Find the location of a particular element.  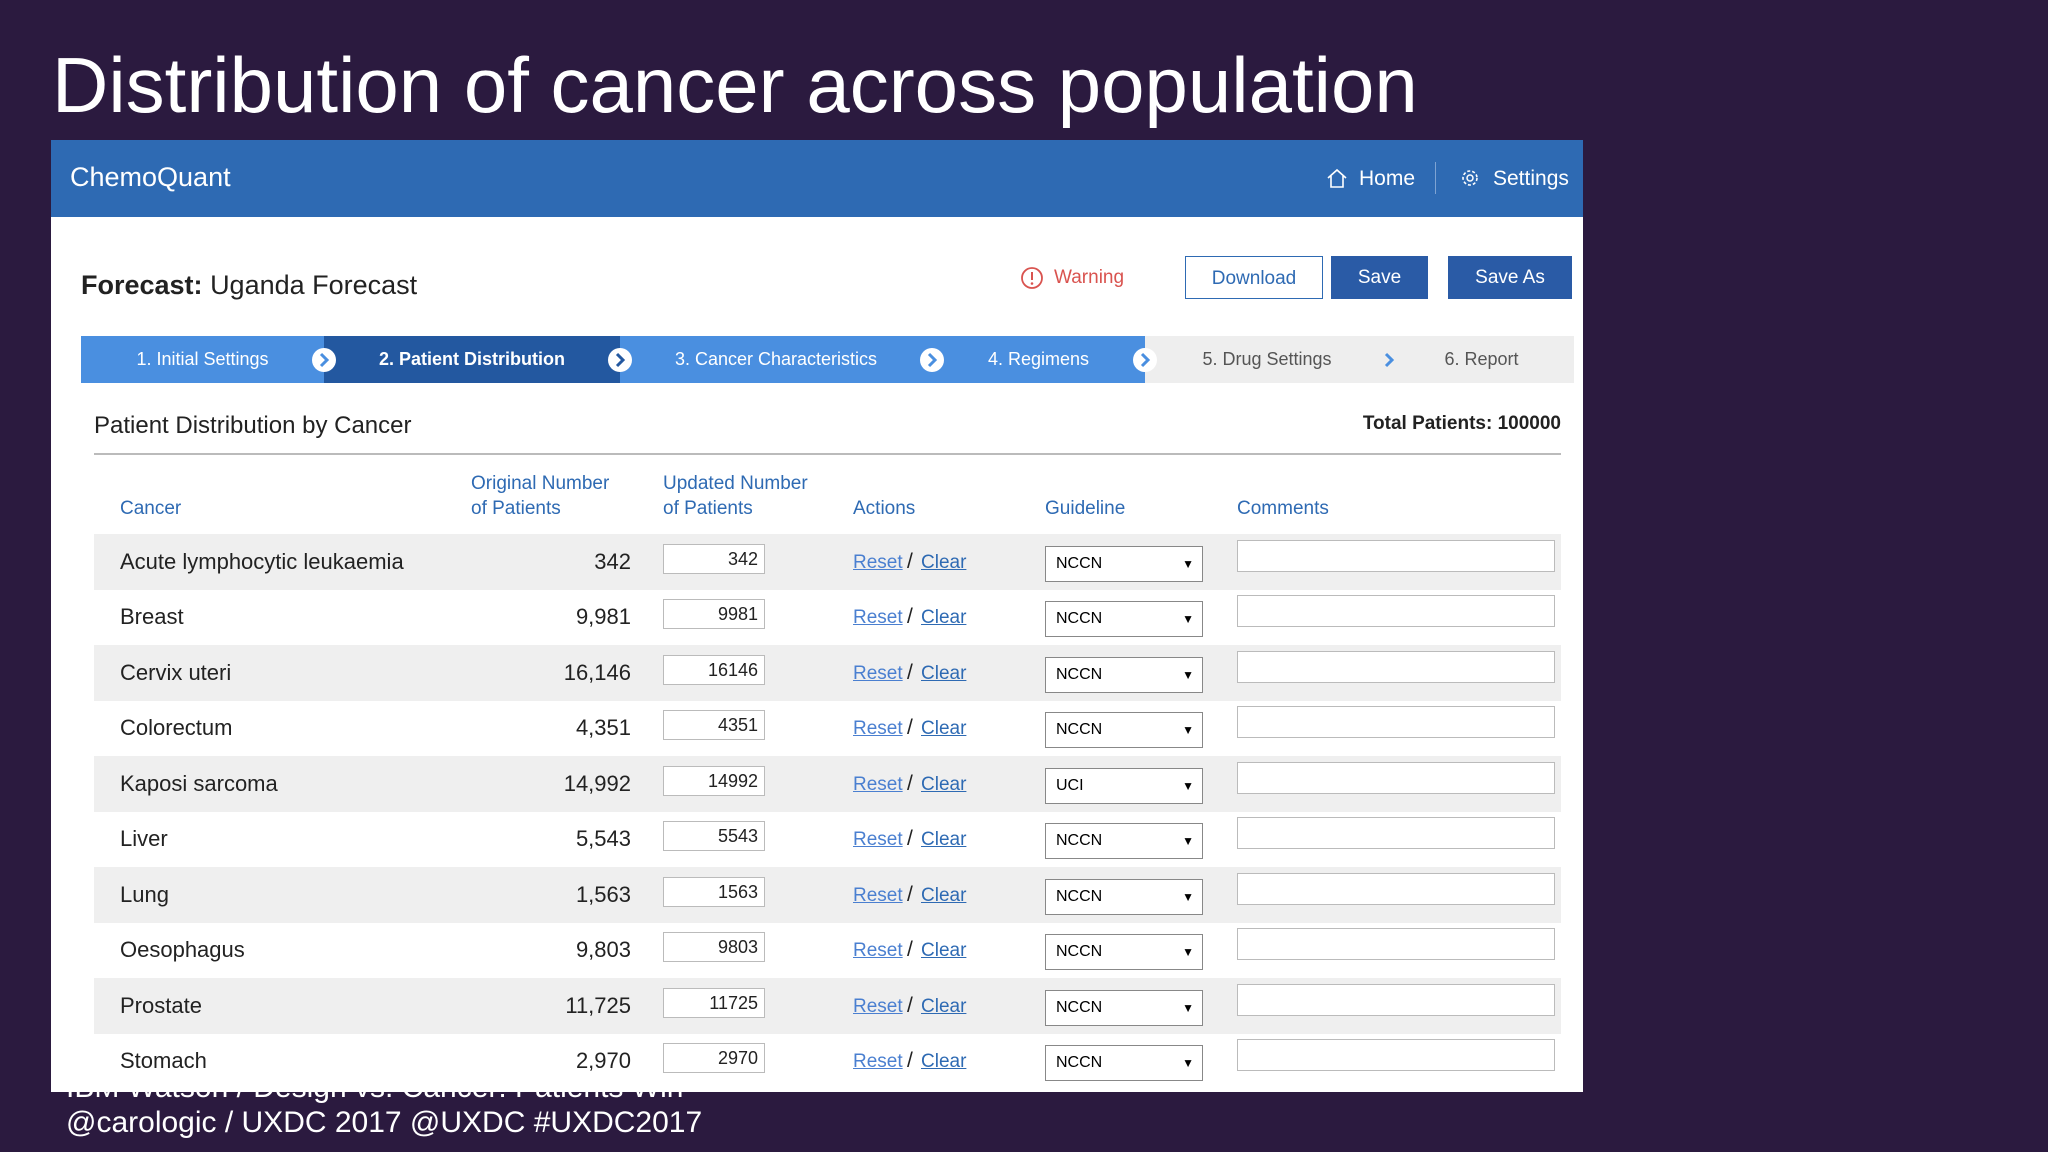

step: 1. Initial Settings is located at coordinates (202, 359).